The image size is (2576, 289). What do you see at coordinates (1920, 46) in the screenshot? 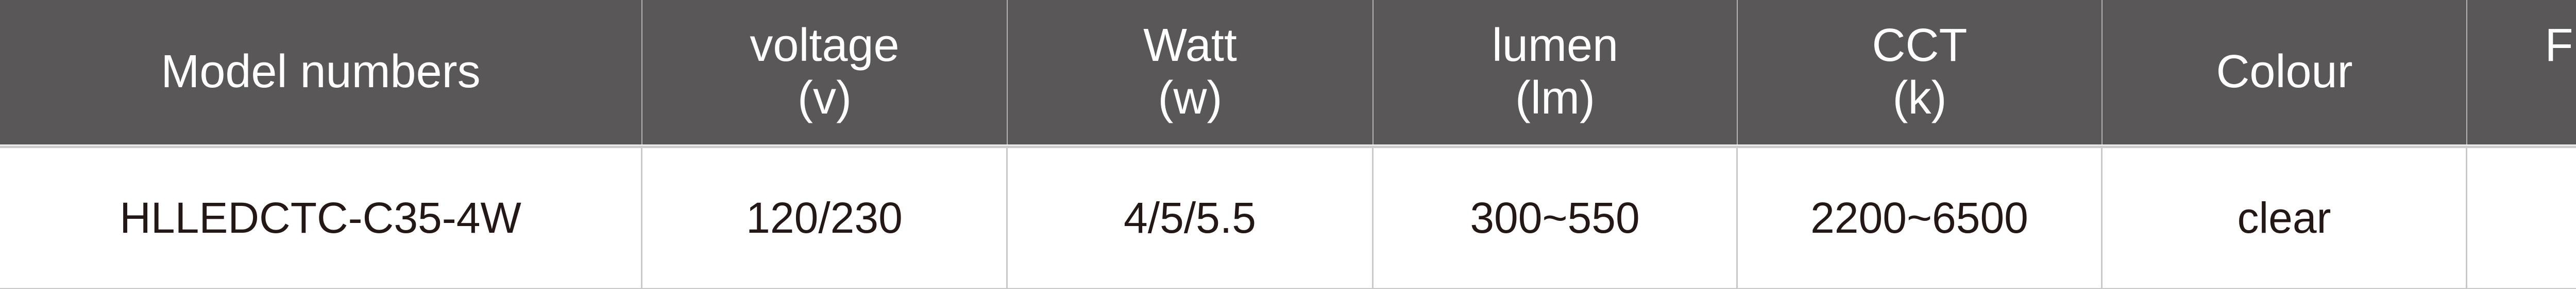
I see `header-label: CCT` at bounding box center [1920, 46].